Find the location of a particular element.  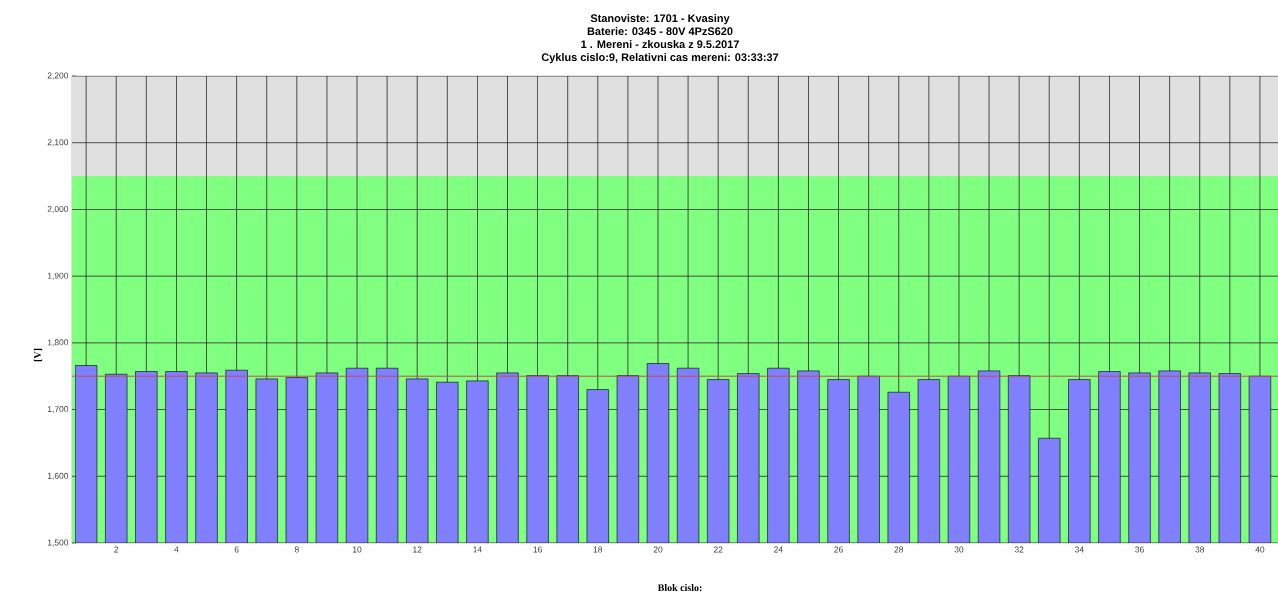

y-tick-label: 1,600 is located at coordinates (58, 476).